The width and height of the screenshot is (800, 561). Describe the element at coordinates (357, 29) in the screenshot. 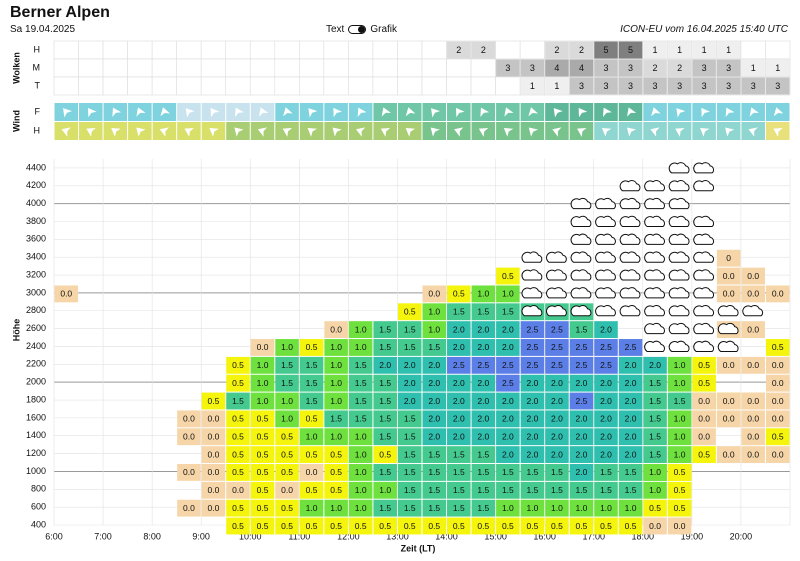

I see `toggle-switch` at that location.